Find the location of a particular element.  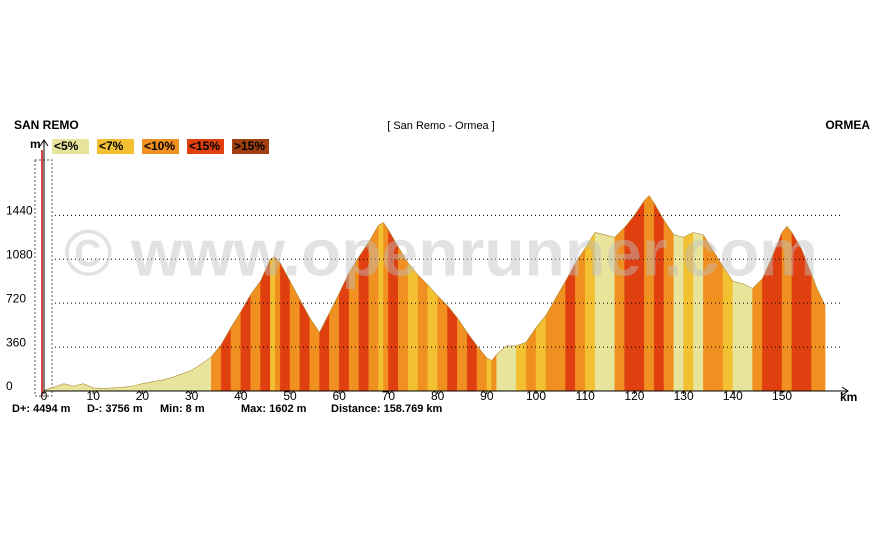

y-tick-label: 720 is located at coordinates (16, 298).